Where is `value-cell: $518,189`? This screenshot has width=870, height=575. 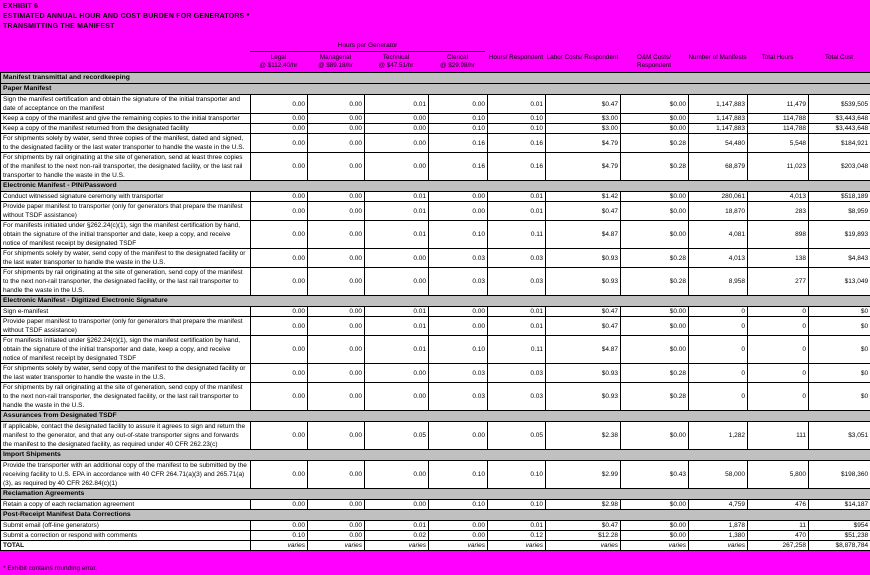 value-cell: $518,189 is located at coordinates (838, 196).